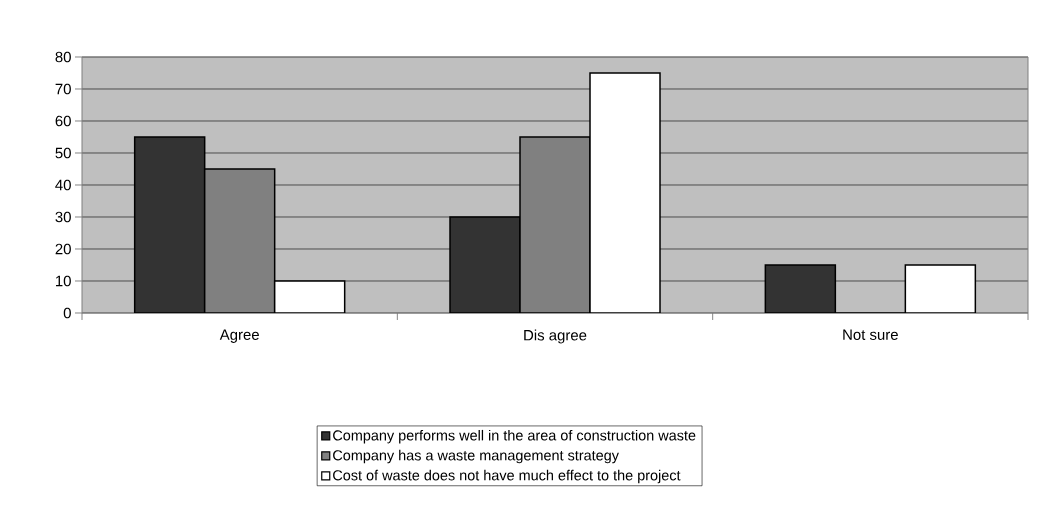 The image size is (1043, 507). I want to click on y-tick-label: 30, so click(63, 217).